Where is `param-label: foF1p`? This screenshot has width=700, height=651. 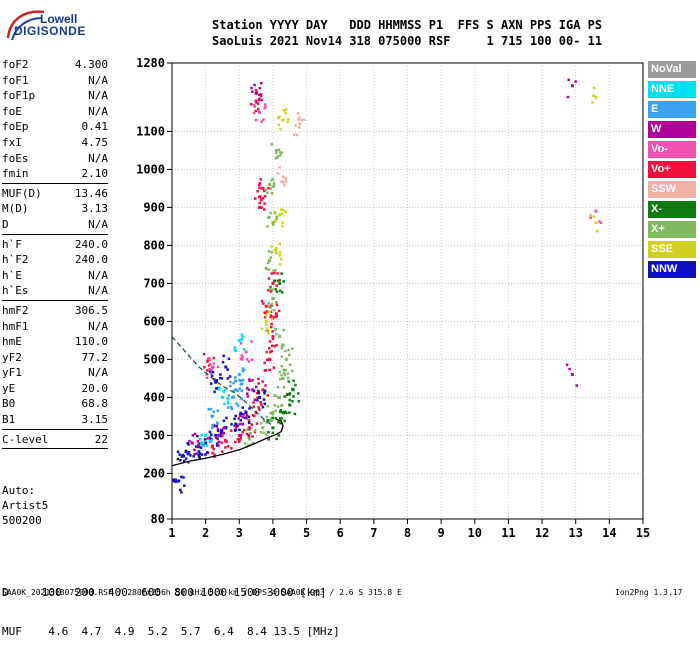
param-label: foF1p is located at coordinates (19, 96).